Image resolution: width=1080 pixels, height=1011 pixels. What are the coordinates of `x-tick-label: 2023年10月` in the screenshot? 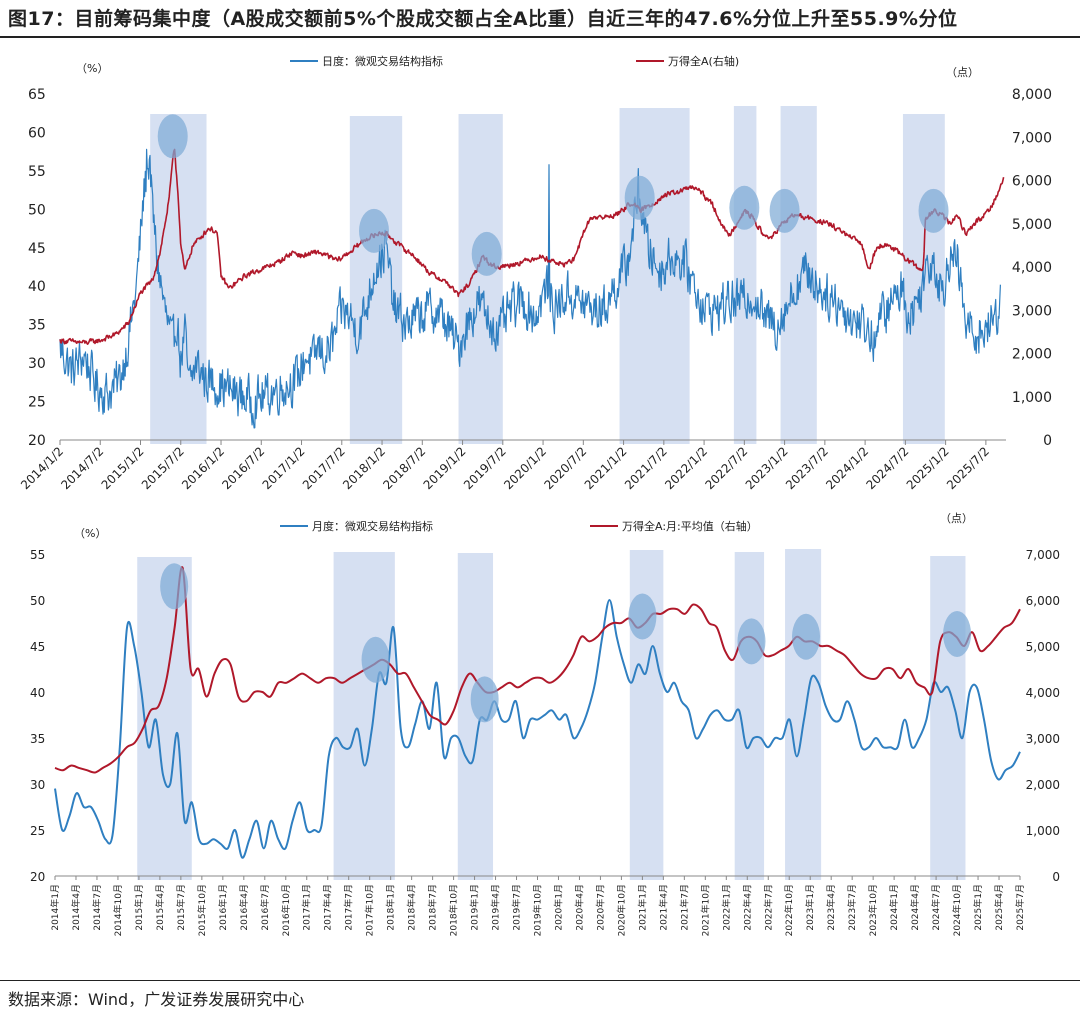 It's located at (873, 910).